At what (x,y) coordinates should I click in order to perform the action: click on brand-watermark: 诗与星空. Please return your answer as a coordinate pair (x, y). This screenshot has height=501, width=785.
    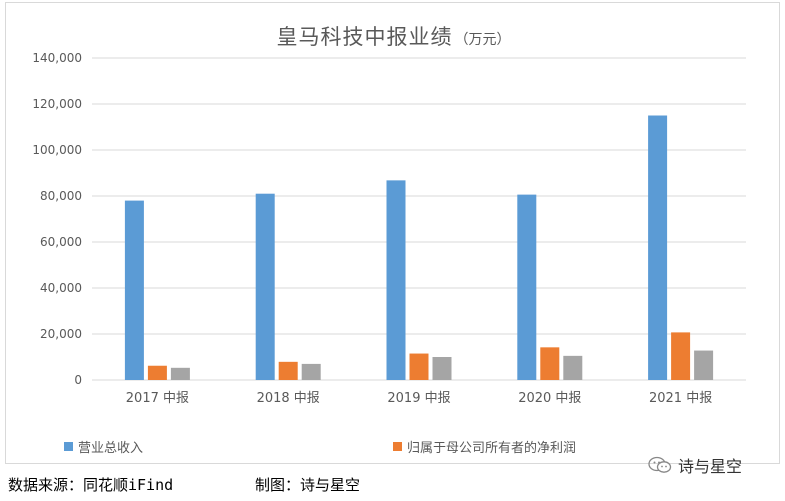
    Looking at the image, I should click on (695, 465).